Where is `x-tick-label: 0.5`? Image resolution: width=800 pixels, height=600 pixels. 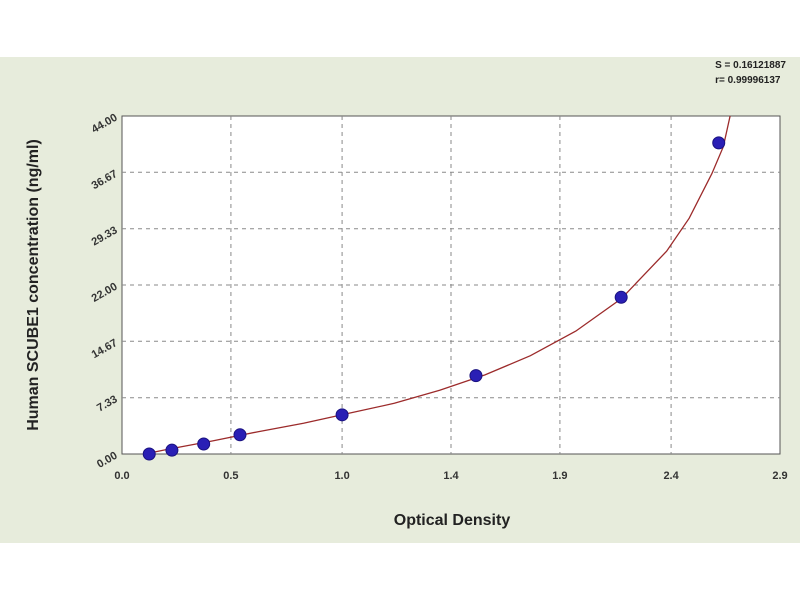 x-tick-label: 0.5 is located at coordinates (230, 476).